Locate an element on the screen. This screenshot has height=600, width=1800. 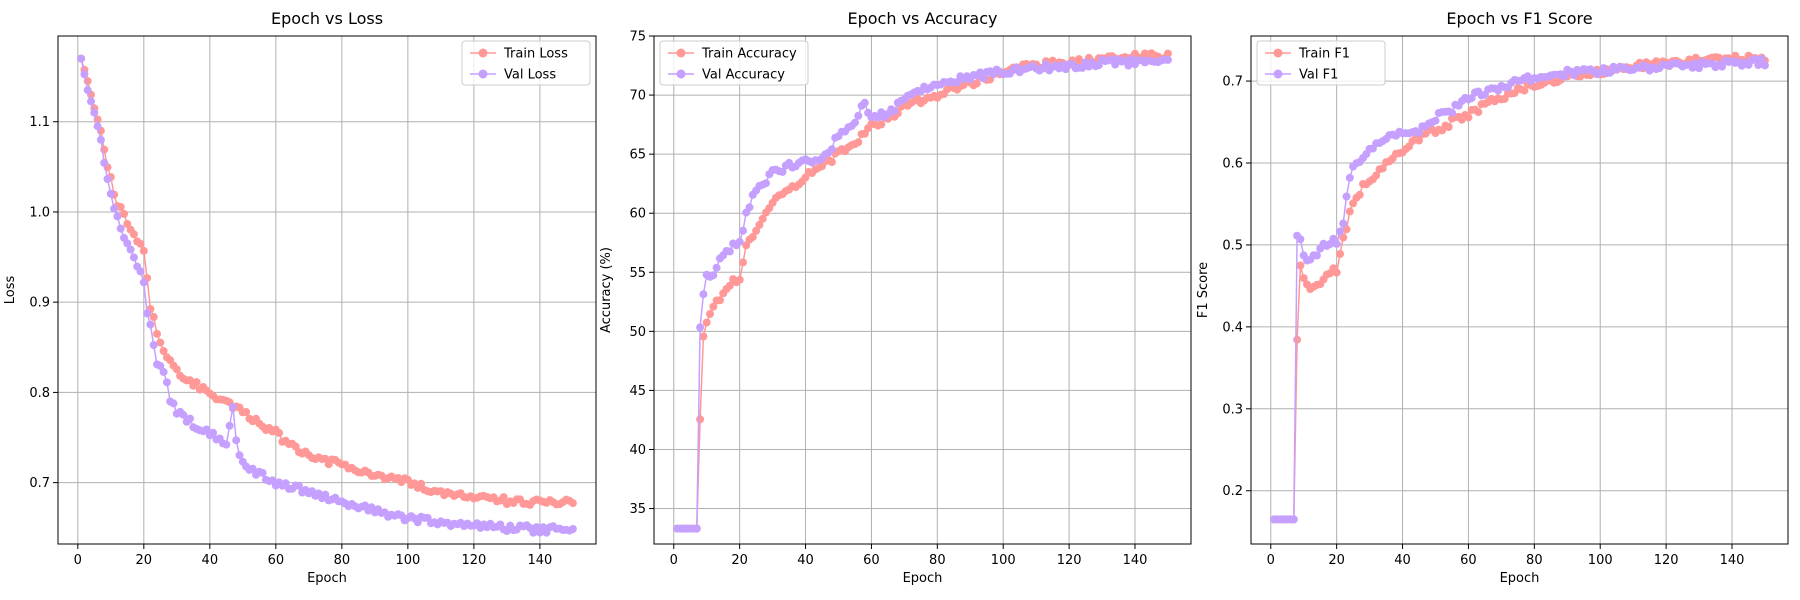
legend-val-accuracy: Val Accuracy is located at coordinates (743, 75).